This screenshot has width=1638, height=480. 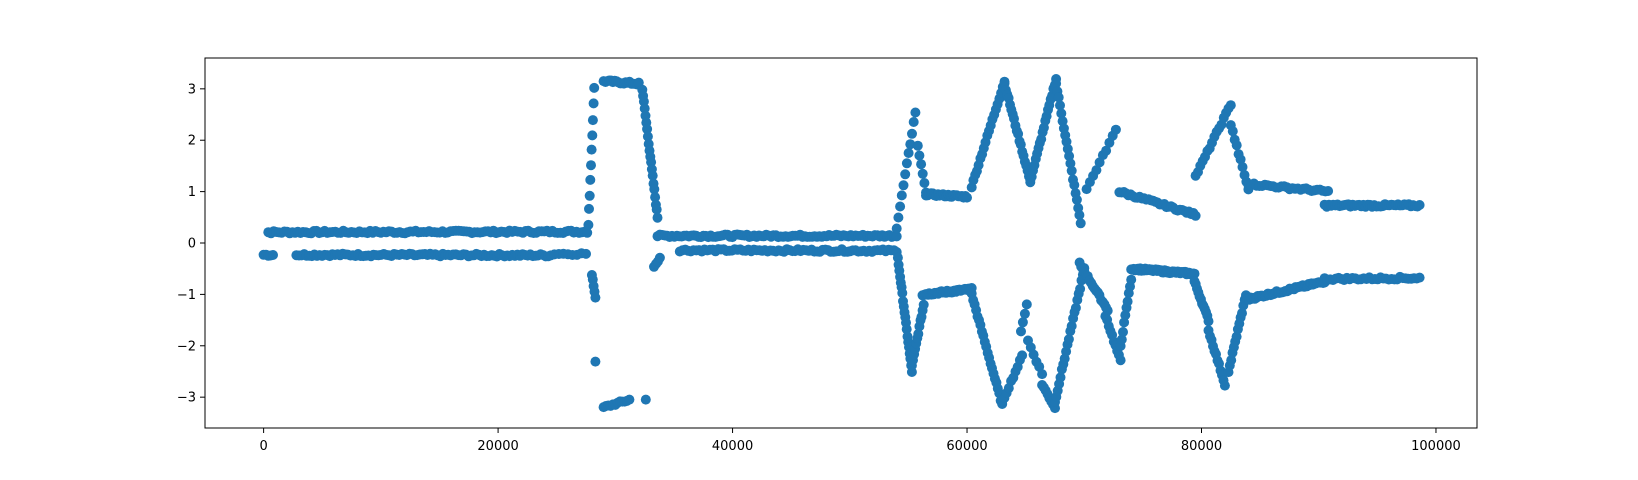 I want to click on x-tick-label: 20000, so click(x=497, y=446).